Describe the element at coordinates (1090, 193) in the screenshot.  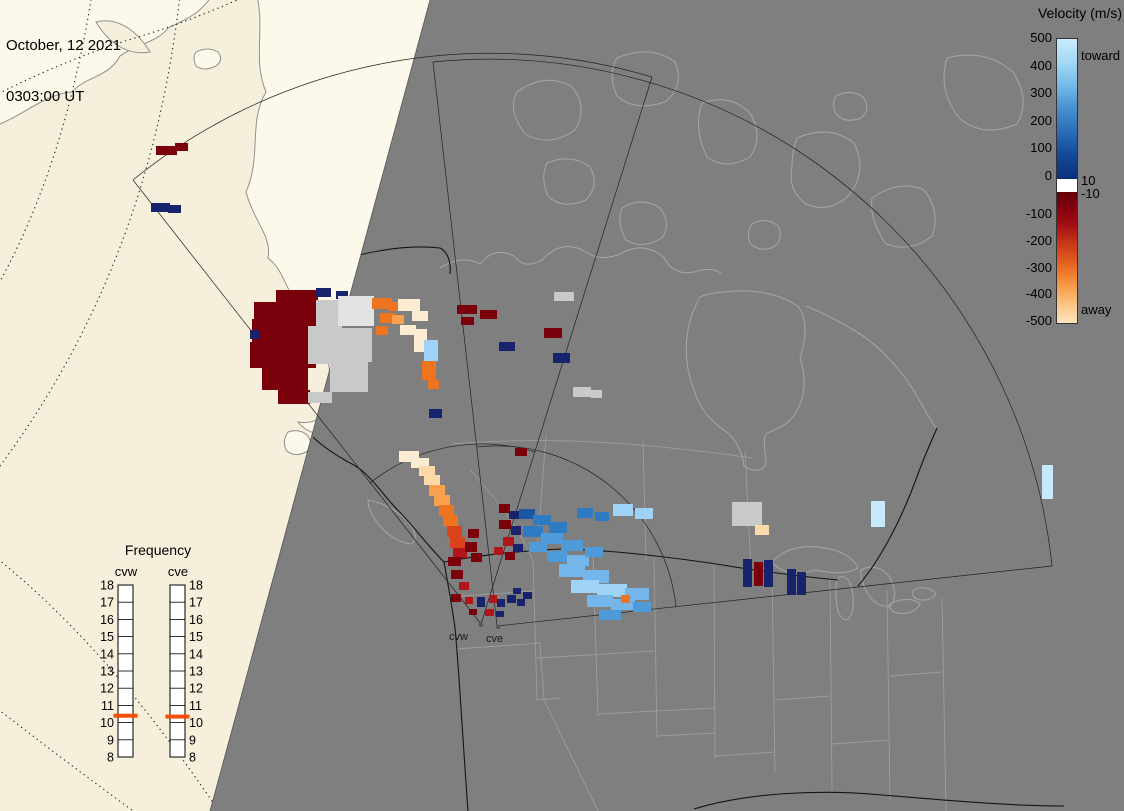
I see `velocity-tick-label: -10` at that location.